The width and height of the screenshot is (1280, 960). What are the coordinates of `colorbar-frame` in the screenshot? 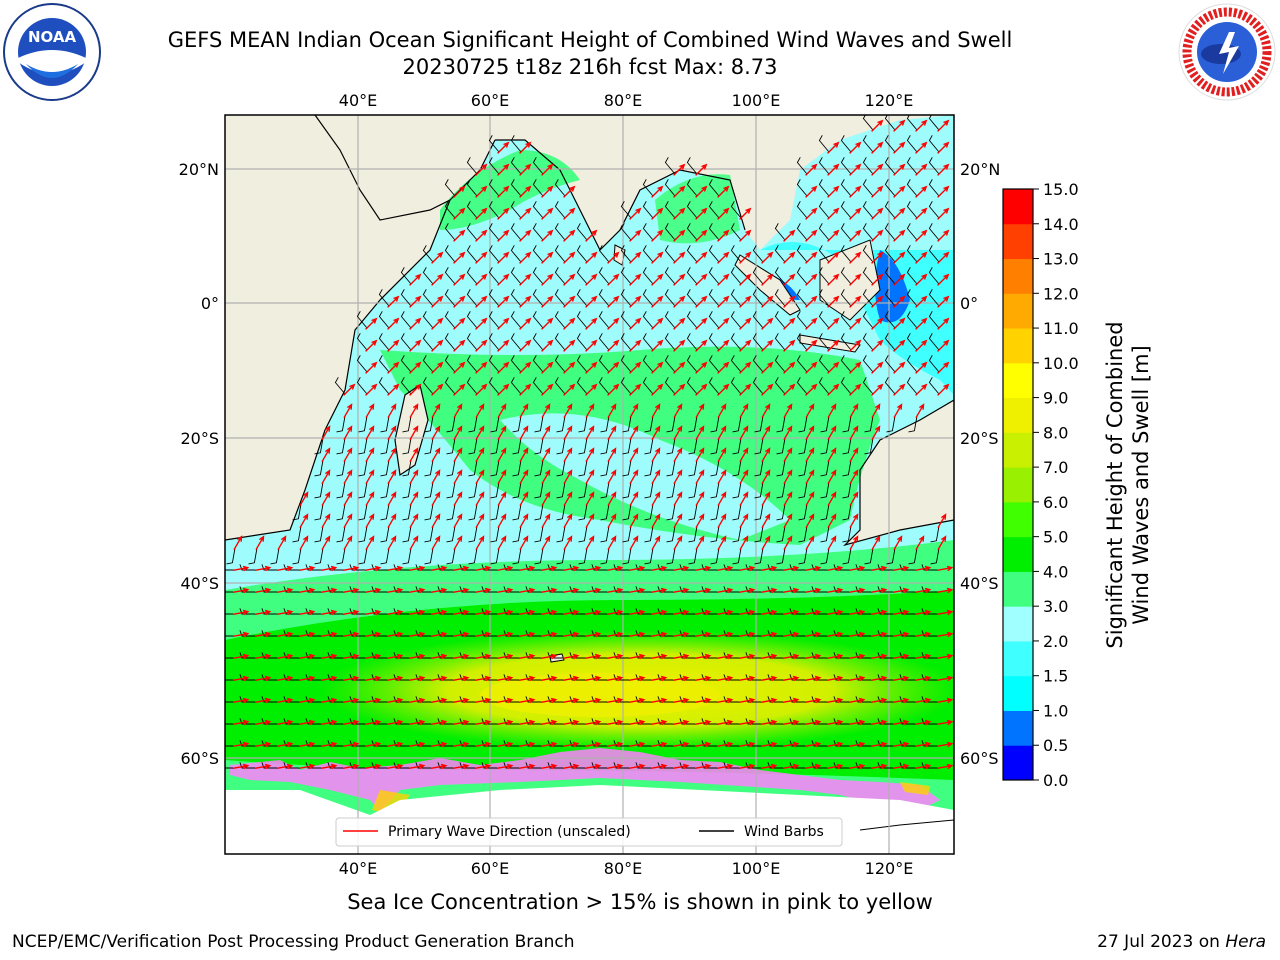 It's located at (1018, 484).